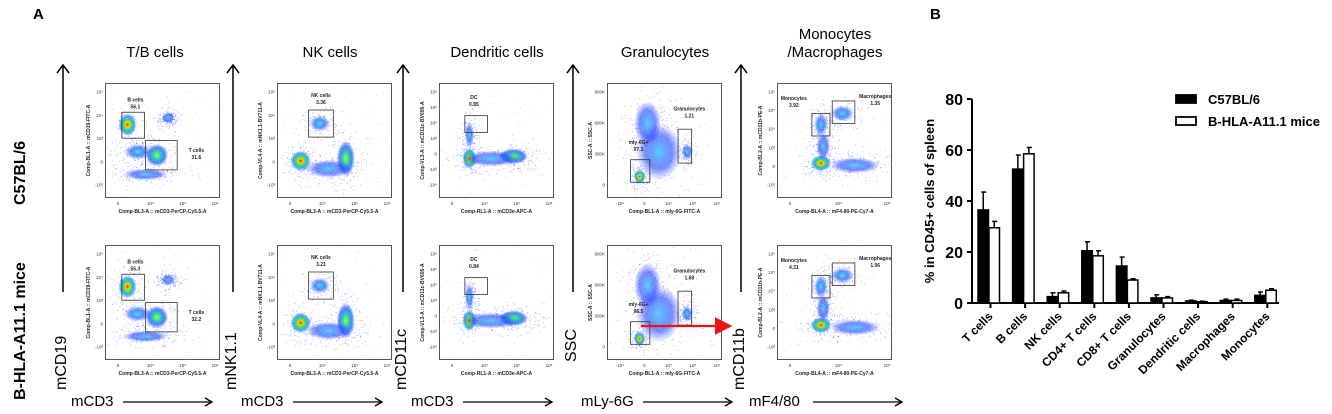 This screenshot has height=414, width=1332. I want to click on x-tick-label: 10⁶, so click(215, 365).